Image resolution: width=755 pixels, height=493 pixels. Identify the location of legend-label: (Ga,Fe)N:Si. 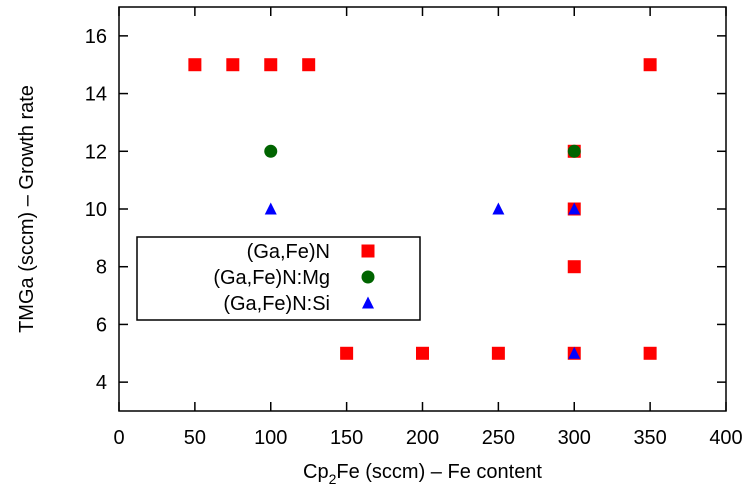
(276, 304).